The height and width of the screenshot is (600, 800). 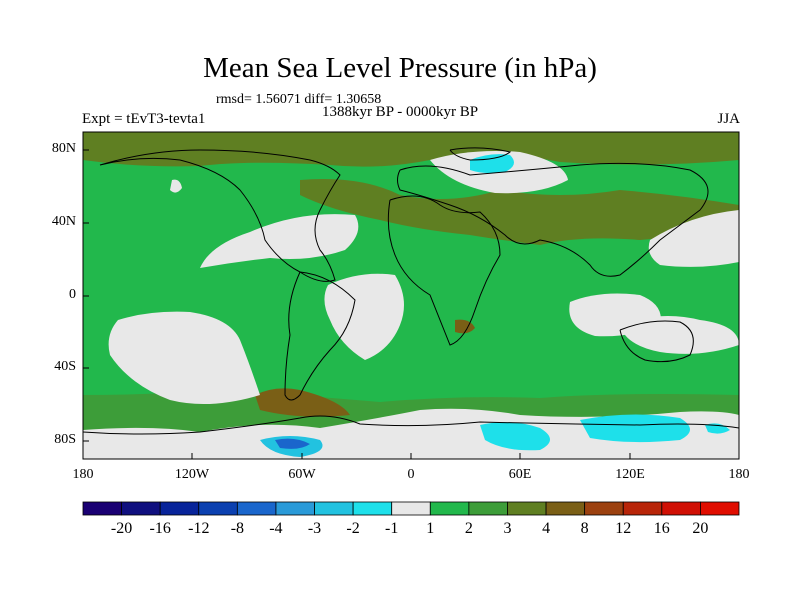 I want to click on period-label: 1388kyr BP - 0000kyr BP, so click(x=400, y=112).